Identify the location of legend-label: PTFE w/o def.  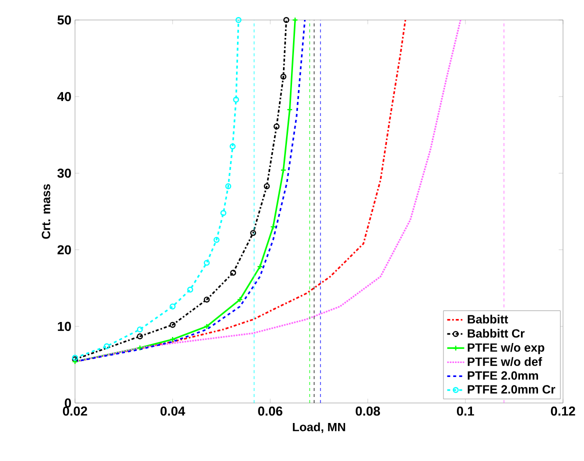
(505, 361).